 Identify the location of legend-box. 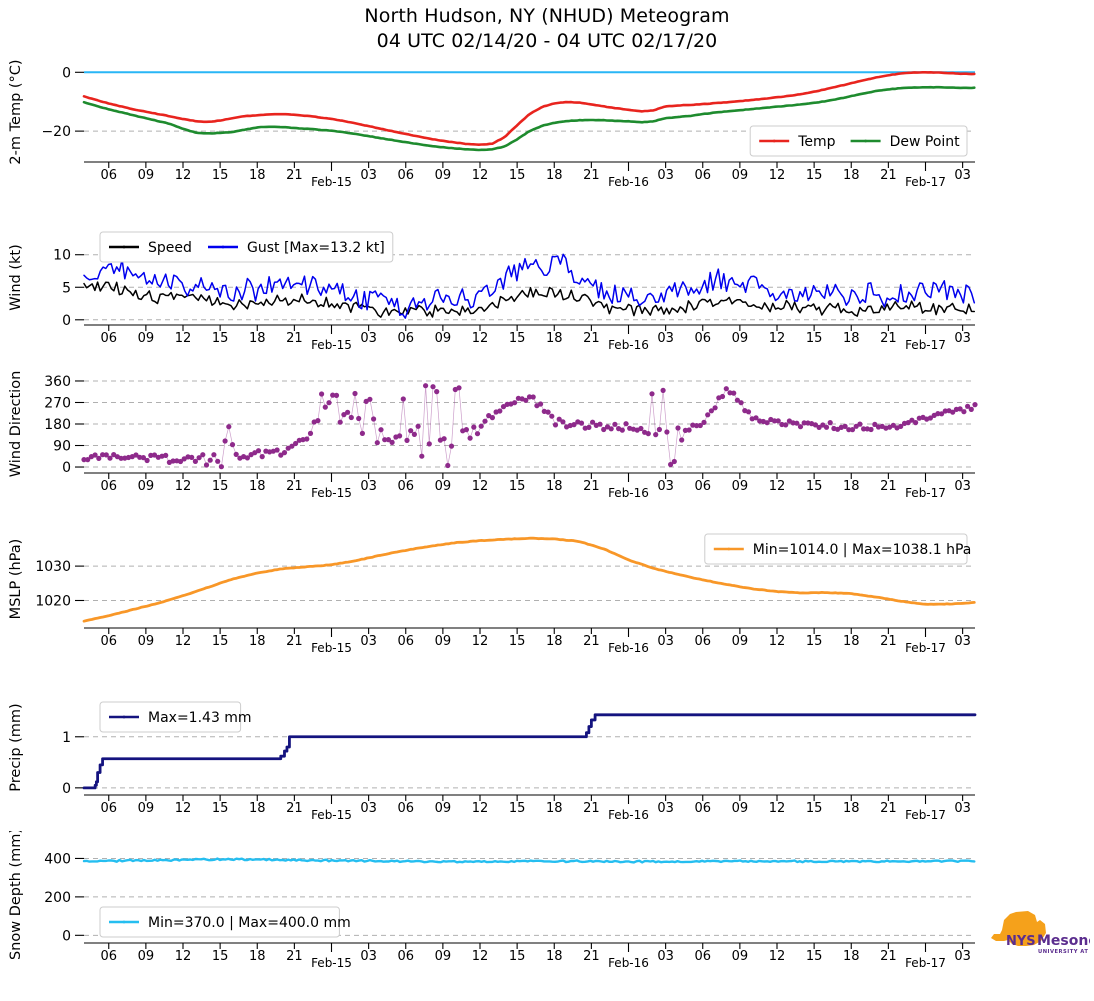
(219, 922).